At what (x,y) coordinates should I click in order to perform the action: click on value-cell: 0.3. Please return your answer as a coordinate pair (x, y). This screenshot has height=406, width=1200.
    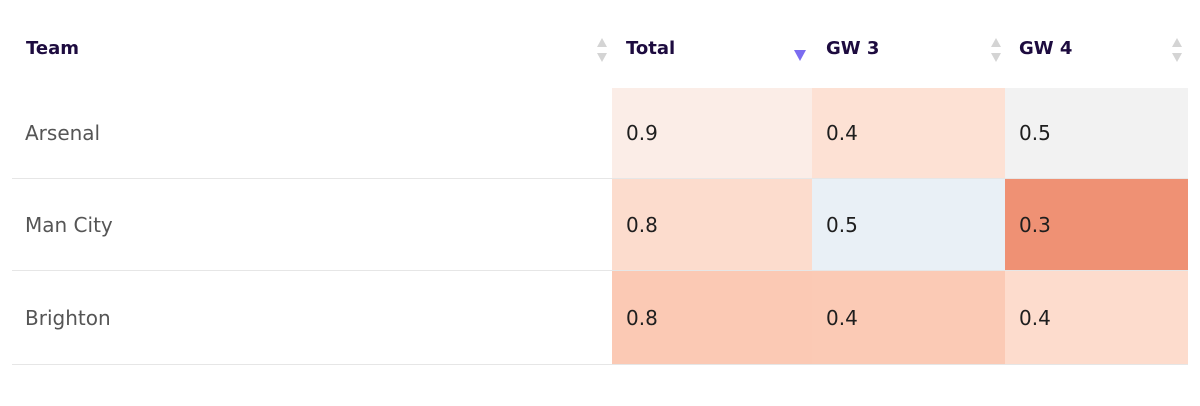
    Looking at the image, I should click on (1096, 224).